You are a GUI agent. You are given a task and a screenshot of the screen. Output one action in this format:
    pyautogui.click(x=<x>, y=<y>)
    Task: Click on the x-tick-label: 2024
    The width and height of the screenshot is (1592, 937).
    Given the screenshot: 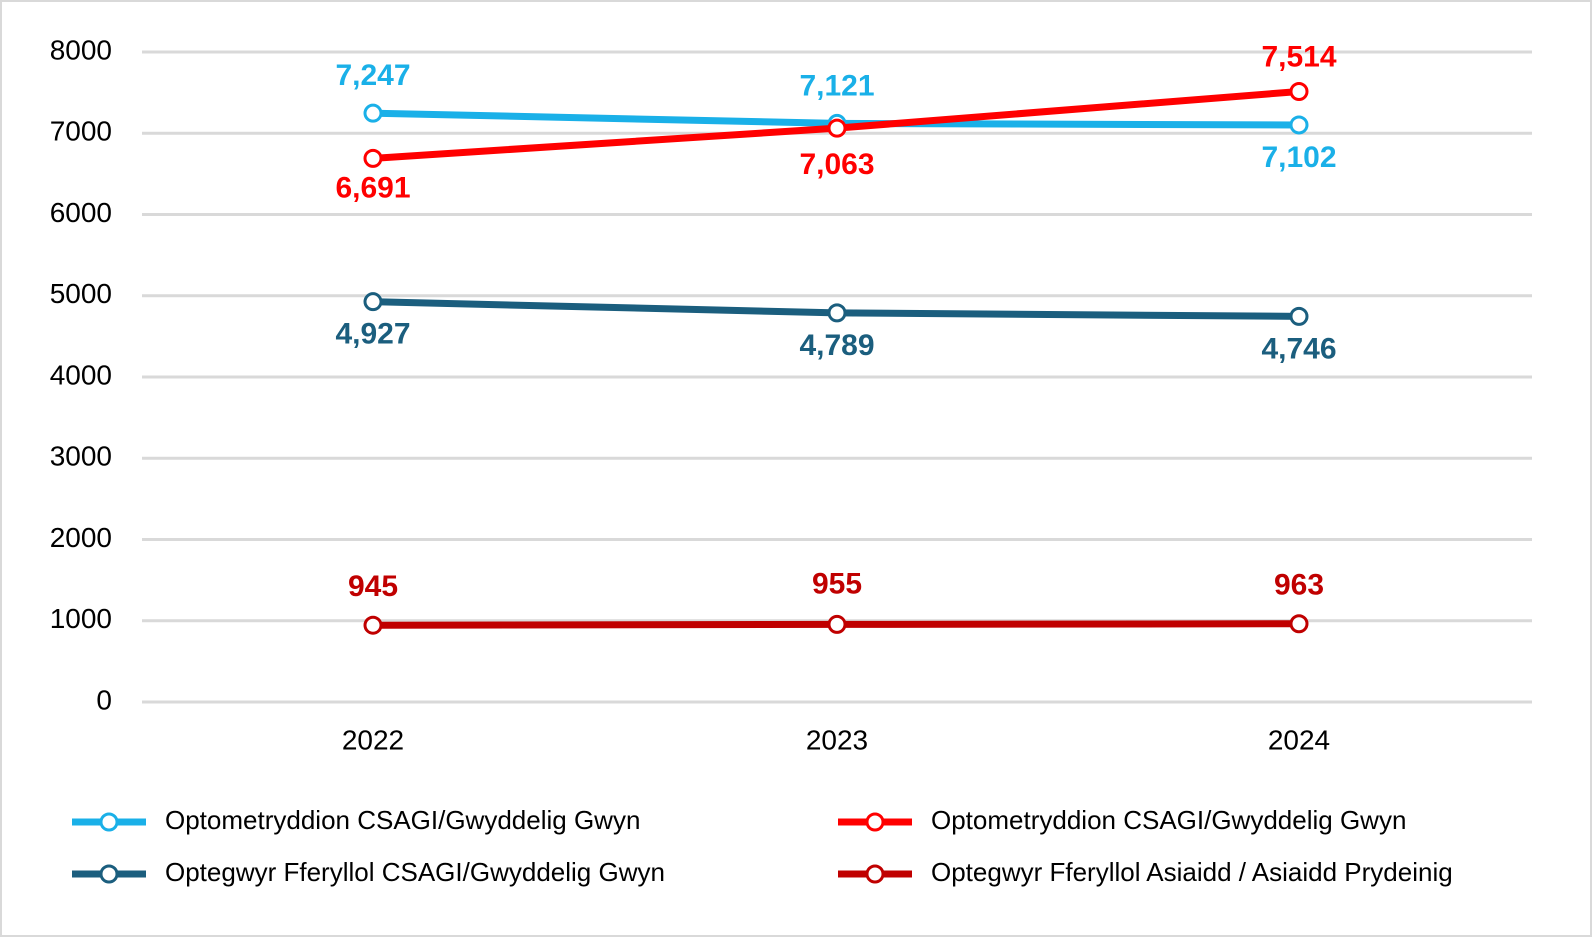 What is the action you would take?
    pyautogui.click(x=1299, y=739)
    